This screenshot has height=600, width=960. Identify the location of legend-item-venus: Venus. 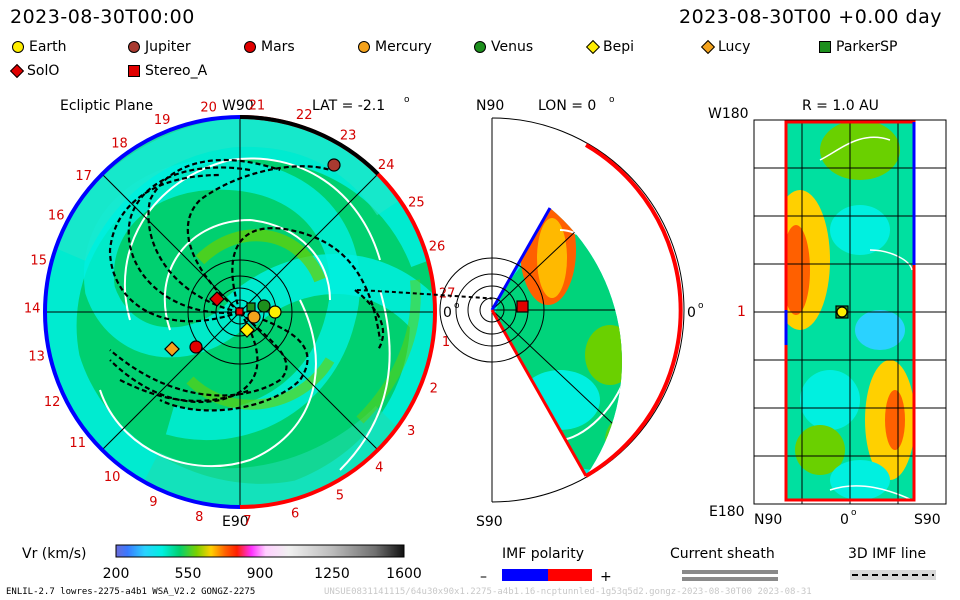
(503, 47).